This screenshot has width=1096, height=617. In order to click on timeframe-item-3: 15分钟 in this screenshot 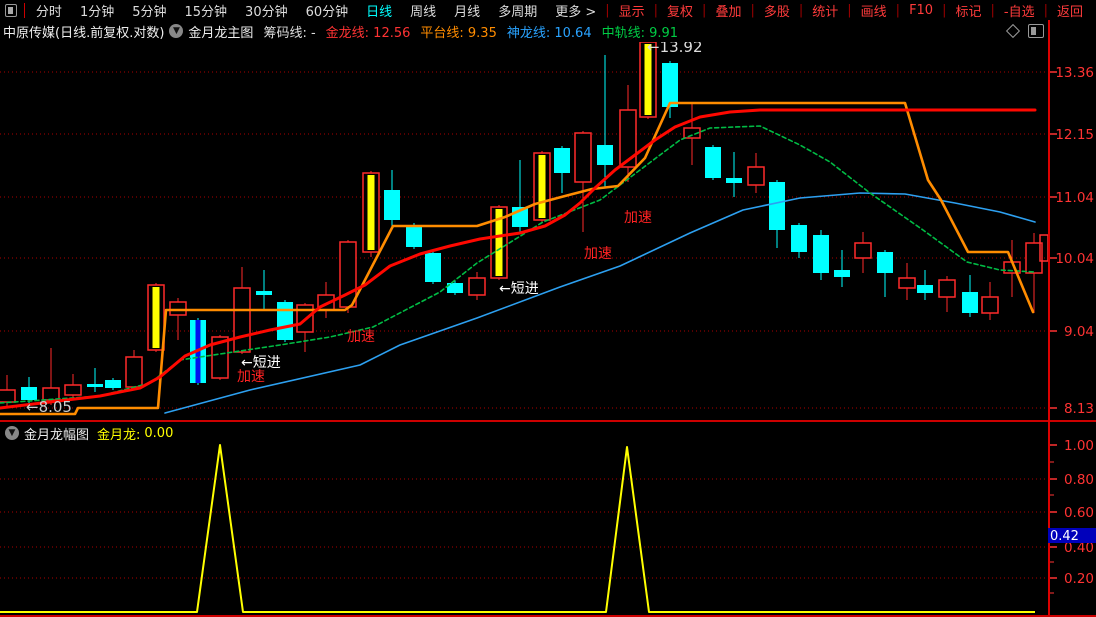, I will do `click(206, 12)`.